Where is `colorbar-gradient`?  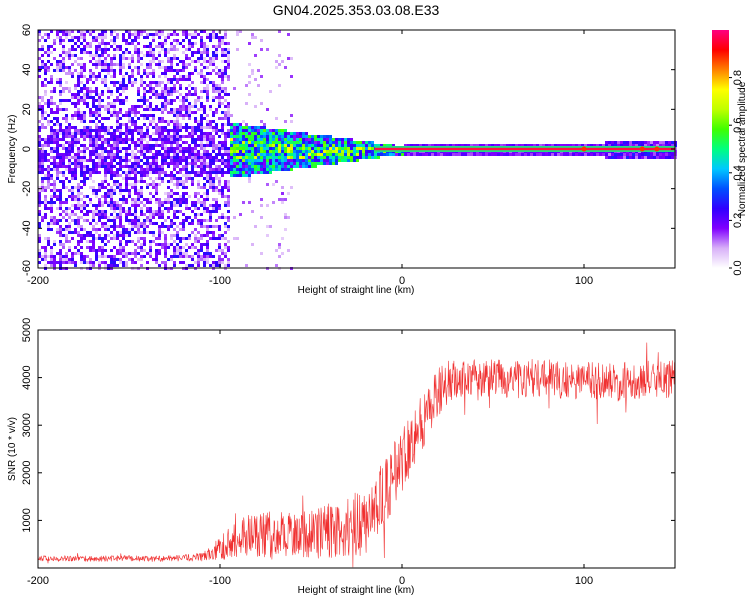
colorbar-gradient is located at coordinates (720, 149).